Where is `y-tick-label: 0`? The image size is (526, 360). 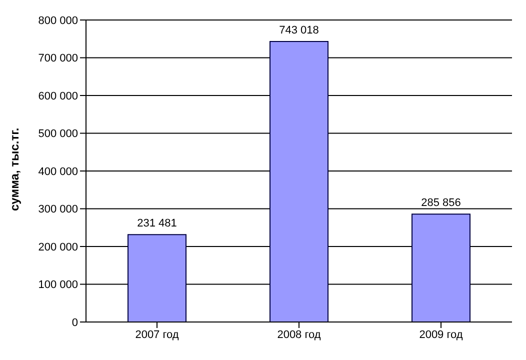 y-tick-label: 0 is located at coordinates (75, 322).